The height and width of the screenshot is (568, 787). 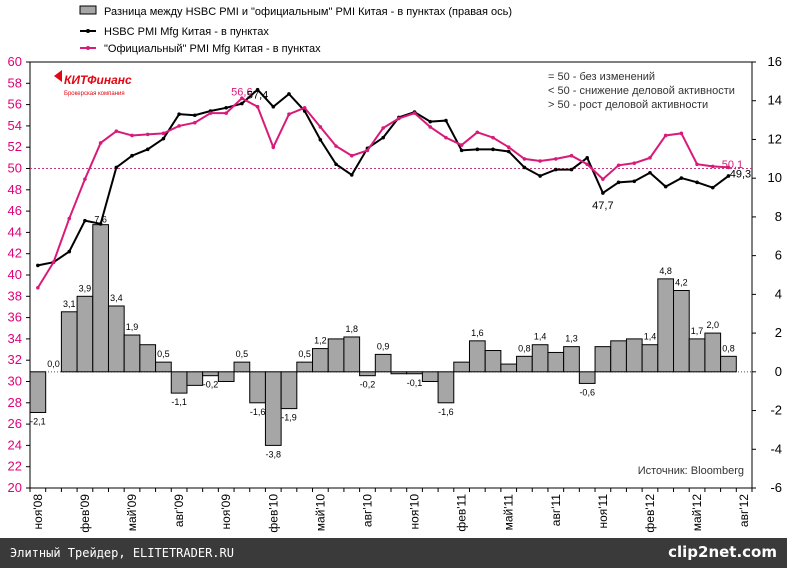 What do you see at coordinates (15, 253) in the screenshot?
I see `left-axis-tick-label: 42` at bounding box center [15, 253].